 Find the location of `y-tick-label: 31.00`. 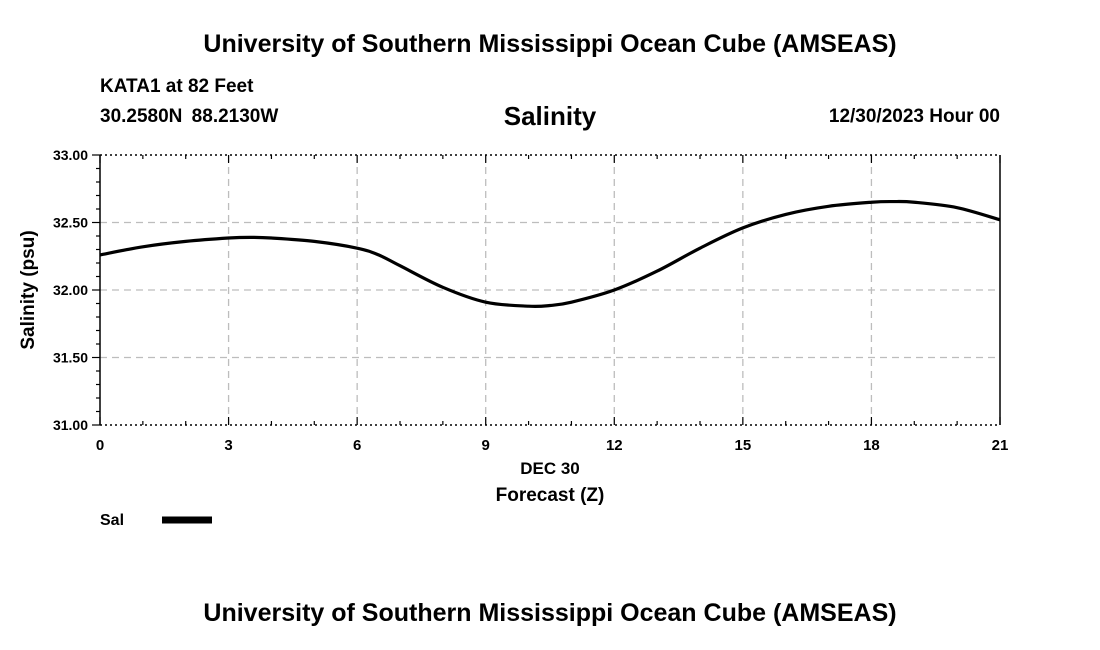

y-tick-label: 31.00 is located at coordinates (70, 425).